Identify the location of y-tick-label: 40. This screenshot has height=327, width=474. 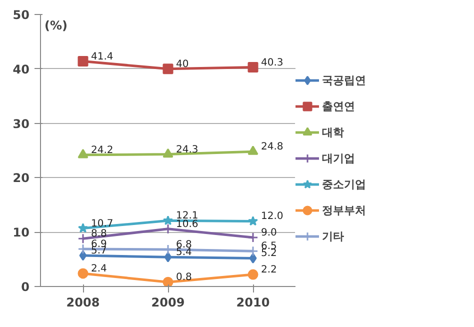
(21, 69).